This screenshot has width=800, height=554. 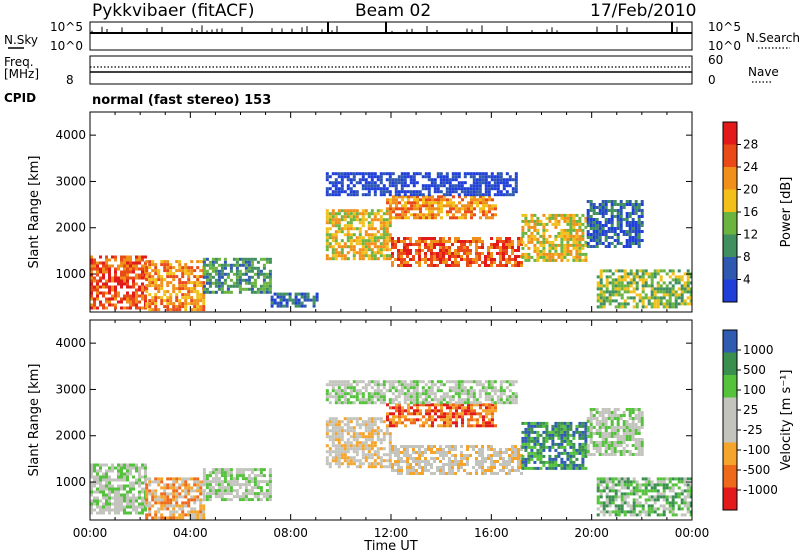 I want to click on xtick-label: 12:00, so click(x=391, y=533).